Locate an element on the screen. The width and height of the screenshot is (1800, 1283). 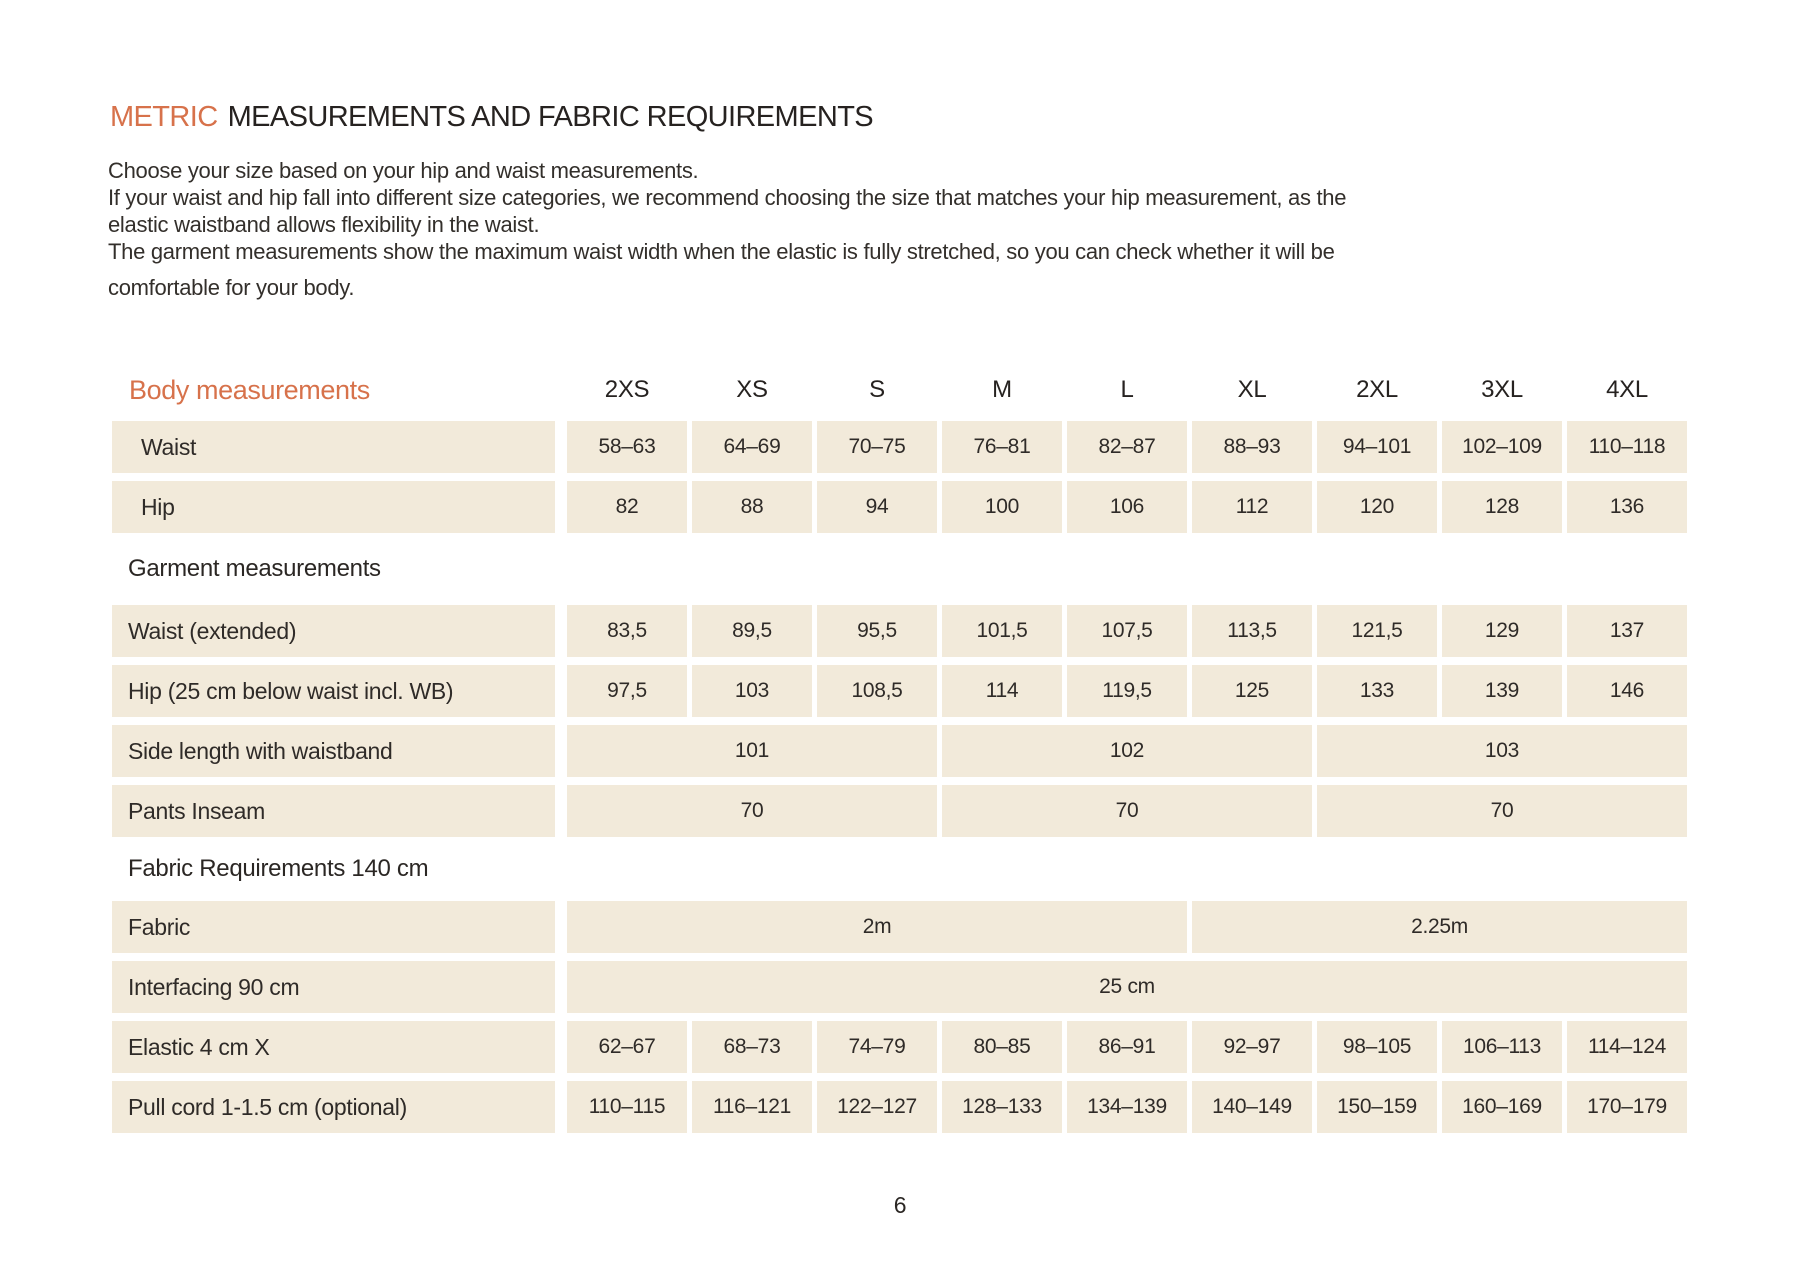
table-row-side-length: Side length with waistband 101 102 103 is located at coordinates (899, 751).